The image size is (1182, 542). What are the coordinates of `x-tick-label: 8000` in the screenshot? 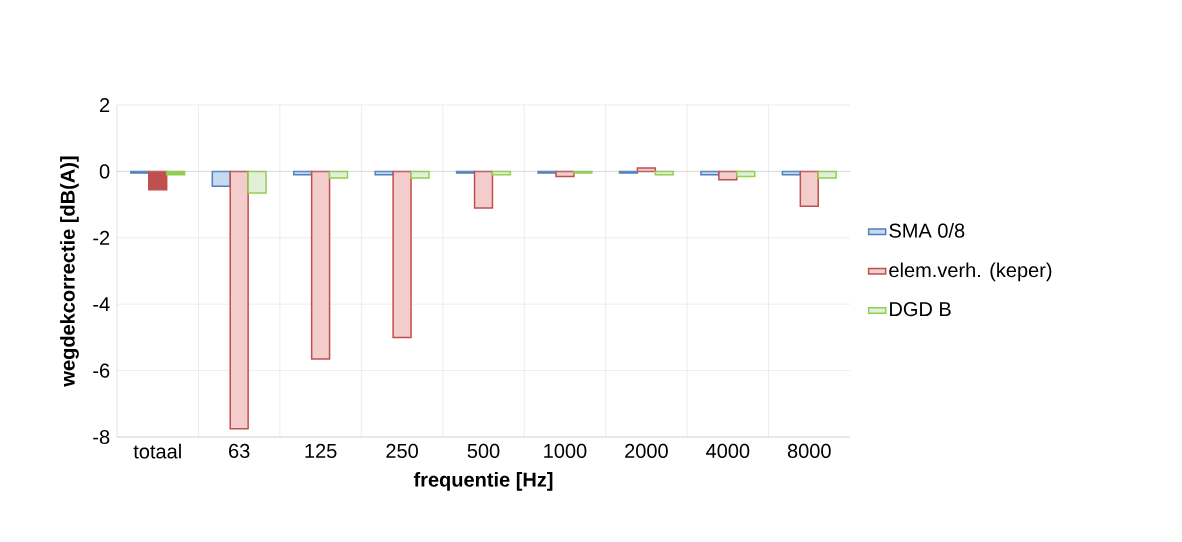 It's located at (809, 451).